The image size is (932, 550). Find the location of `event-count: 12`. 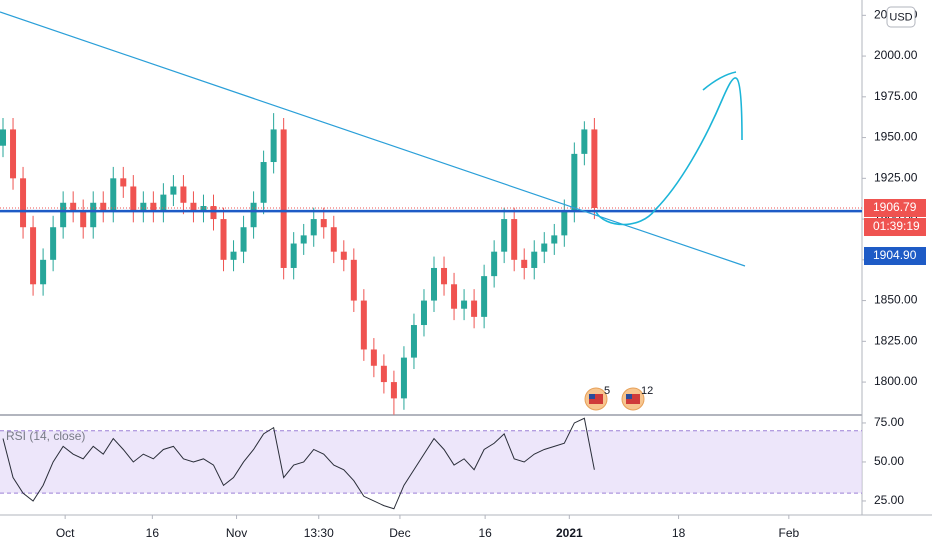

event-count: 12 is located at coordinates (647, 391).